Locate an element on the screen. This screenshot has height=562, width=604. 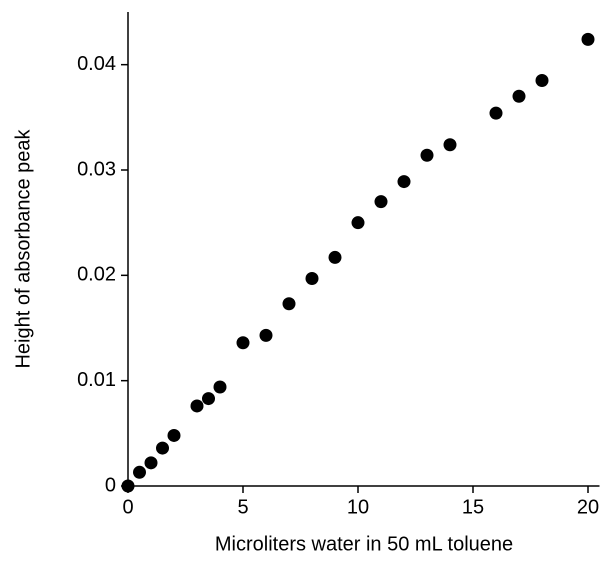
x-tick-label: 5 is located at coordinates (242, 507).